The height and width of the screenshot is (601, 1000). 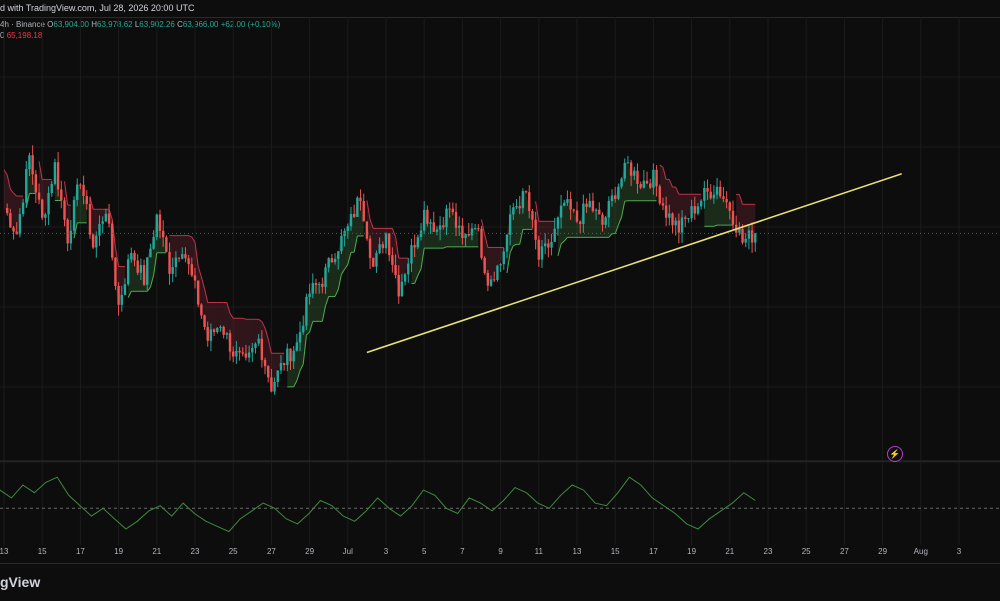 What do you see at coordinates (156, 551) in the screenshot?
I see `x-tick-label: 21` at bounding box center [156, 551].